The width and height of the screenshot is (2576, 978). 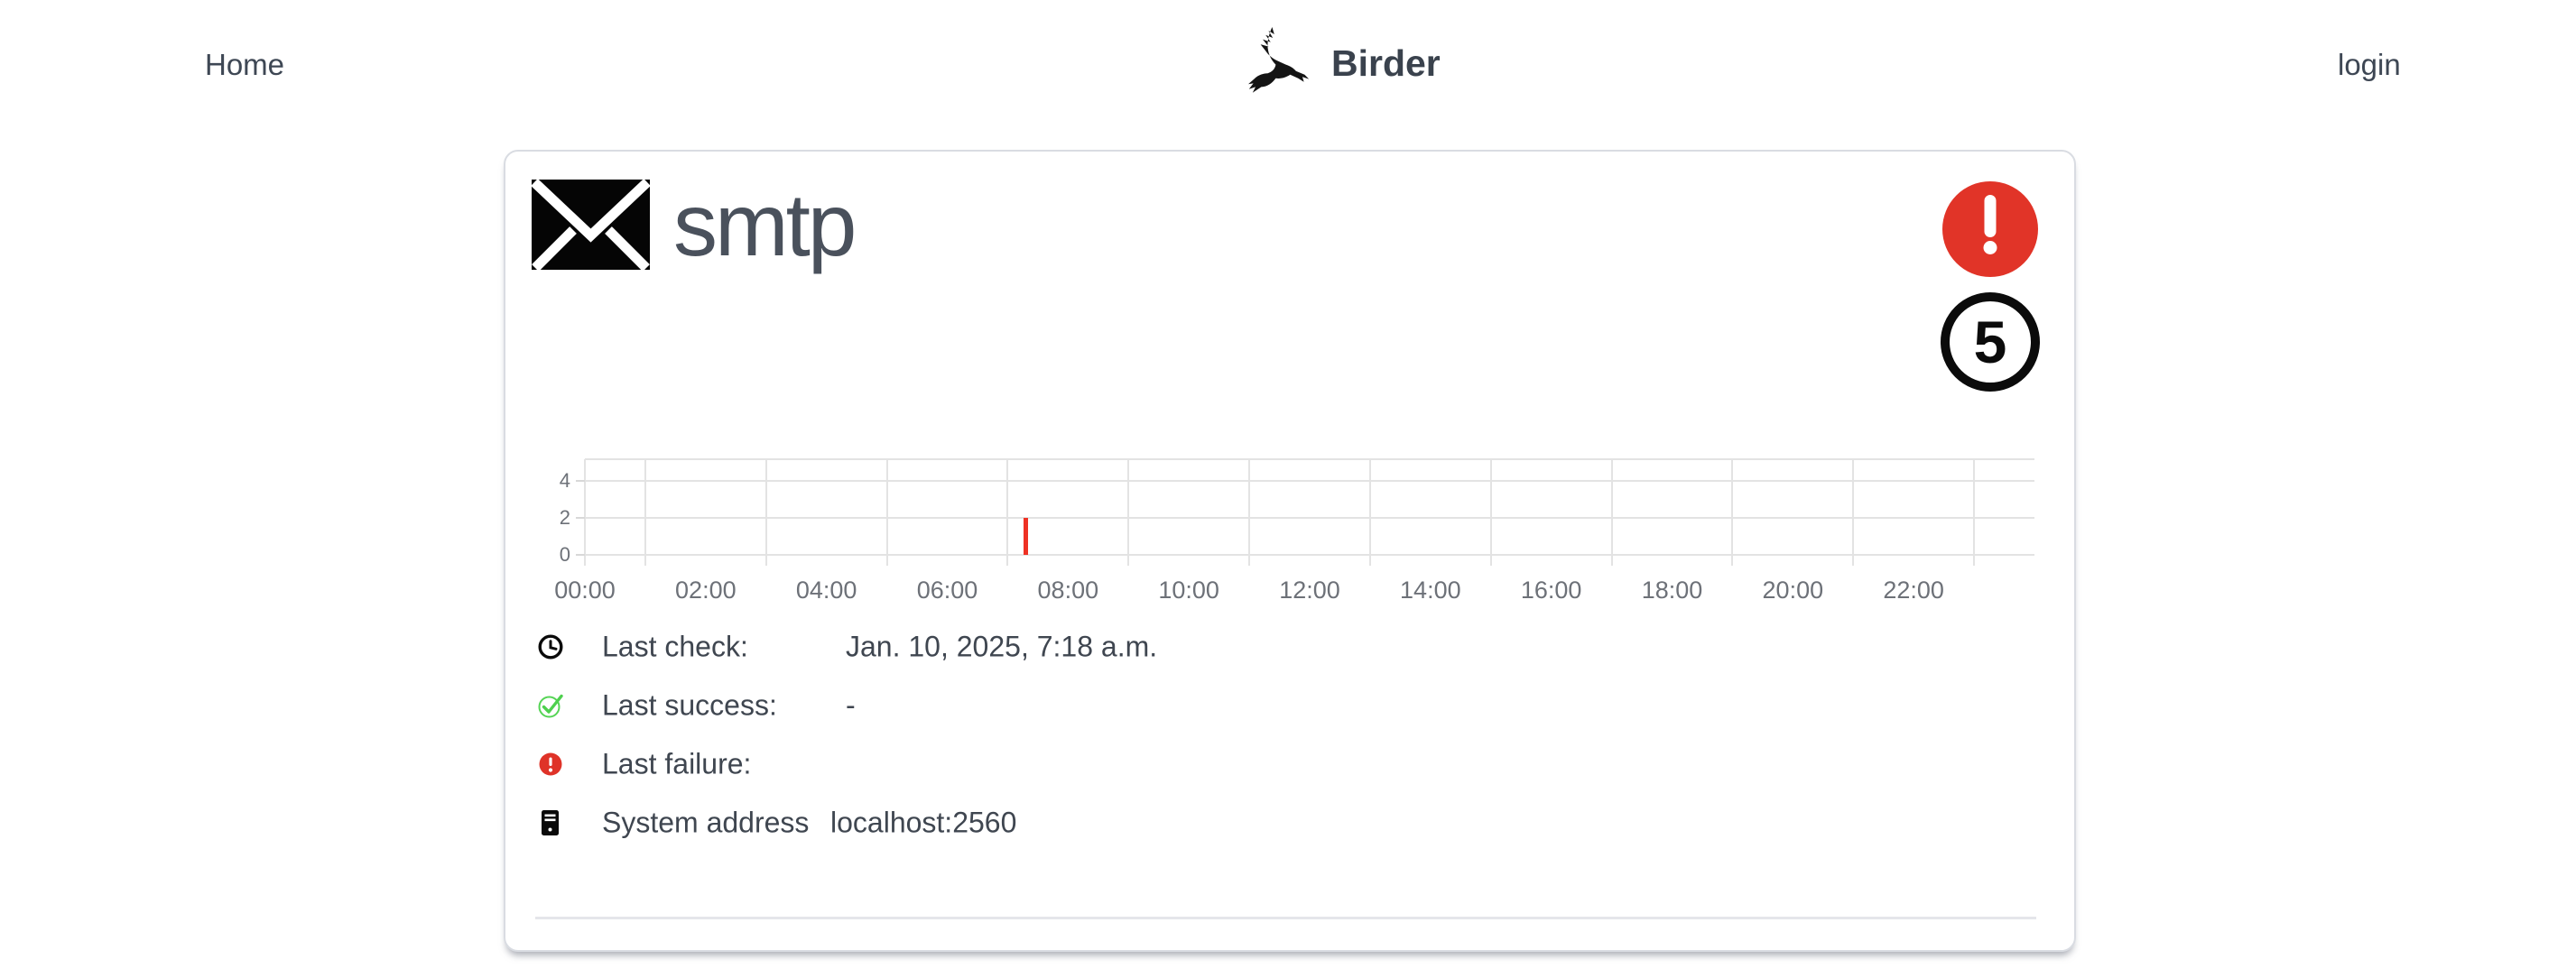 I want to click on brand-name: Birder, so click(x=1386, y=63).